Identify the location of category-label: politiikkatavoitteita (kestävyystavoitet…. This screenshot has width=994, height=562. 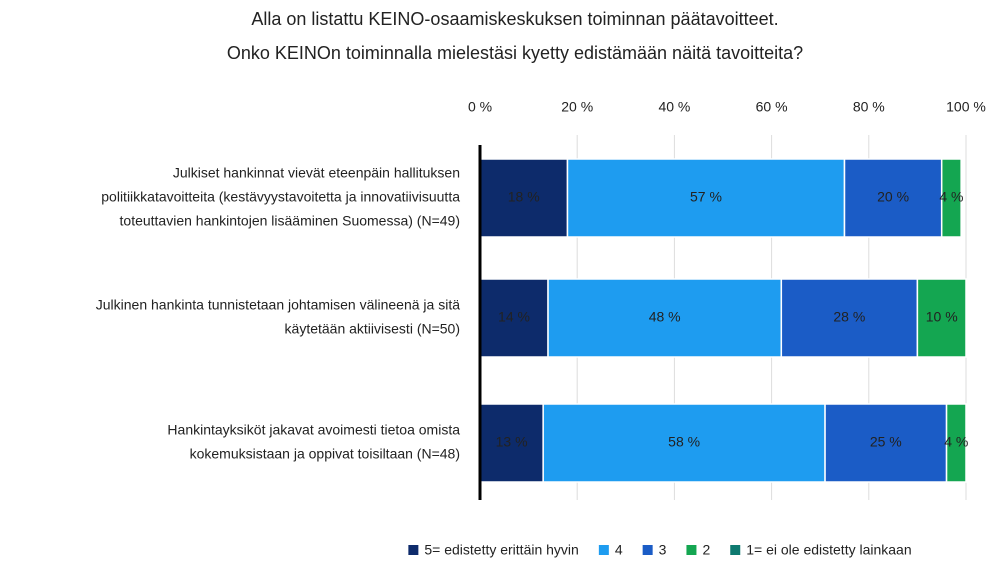
(280, 197).